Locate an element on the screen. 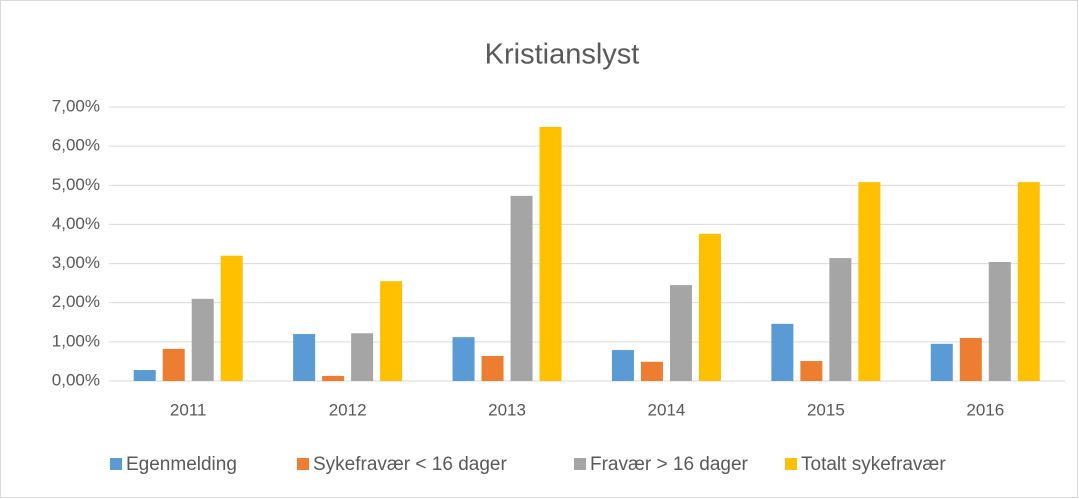  y-tick-label: 4,00% is located at coordinates (76, 223).